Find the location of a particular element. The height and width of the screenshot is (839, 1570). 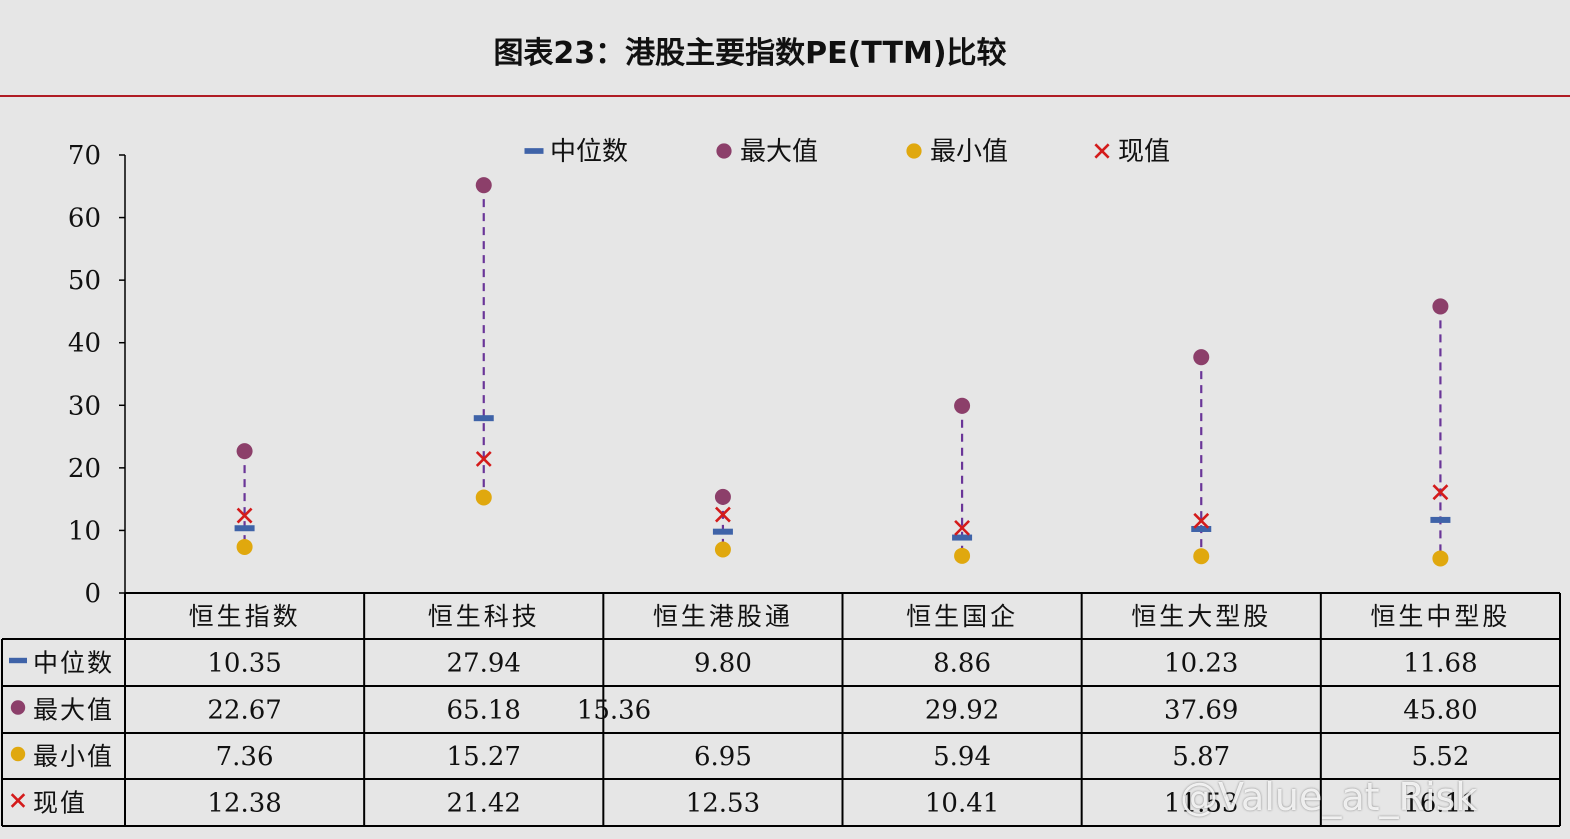

table-cell-value: 12.38 is located at coordinates (244, 804).